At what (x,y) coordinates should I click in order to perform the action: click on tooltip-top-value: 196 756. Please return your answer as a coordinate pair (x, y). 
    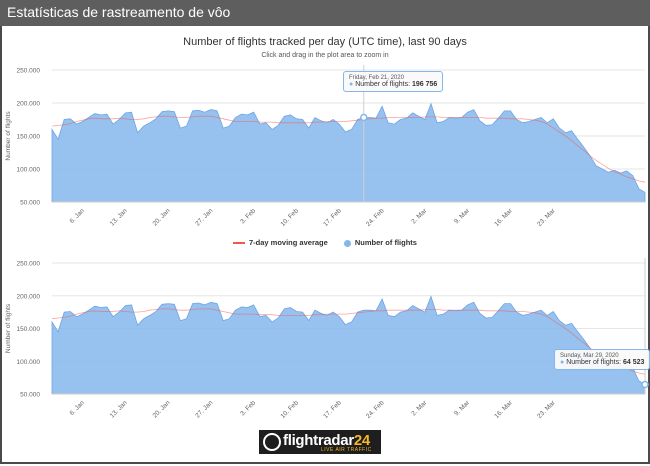
    Looking at the image, I should click on (425, 84).